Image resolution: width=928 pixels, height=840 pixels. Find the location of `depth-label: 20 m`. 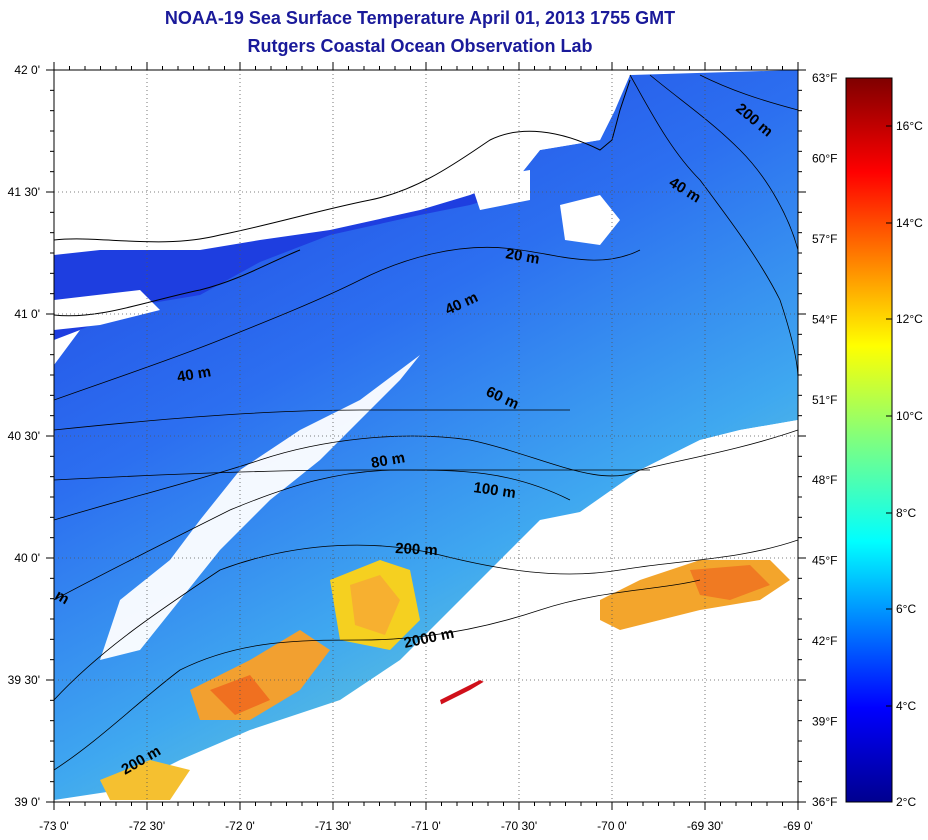

depth-label: 20 m is located at coordinates (522, 256).